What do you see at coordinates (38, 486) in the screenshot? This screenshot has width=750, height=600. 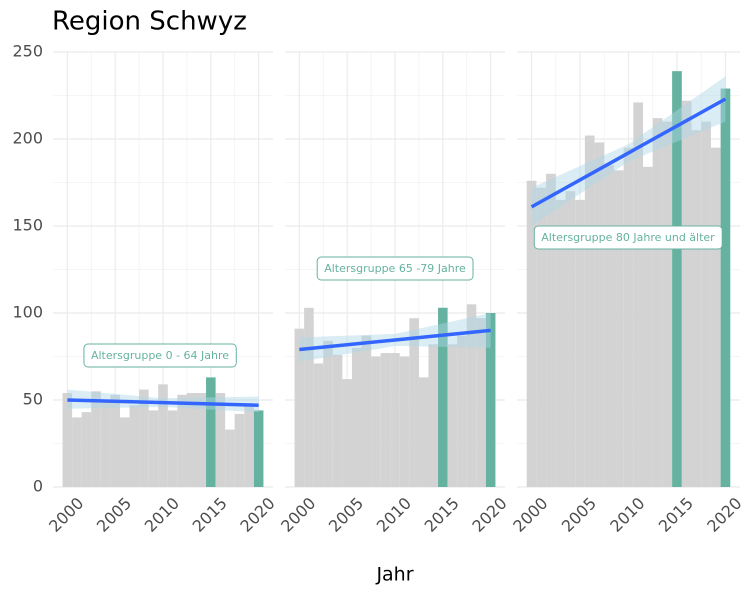 I see `y-tick-label: 0` at bounding box center [38, 486].